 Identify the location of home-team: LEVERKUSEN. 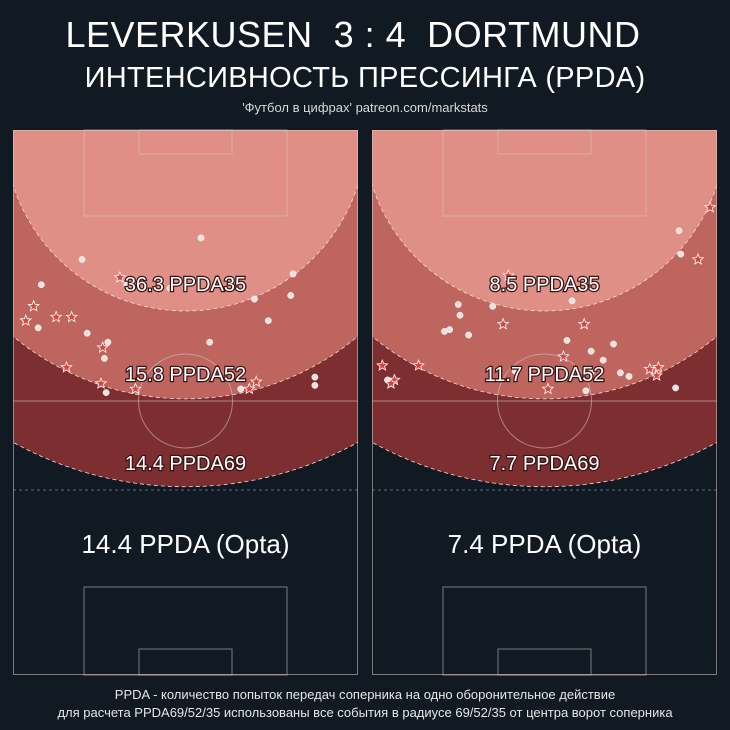
(189, 34).